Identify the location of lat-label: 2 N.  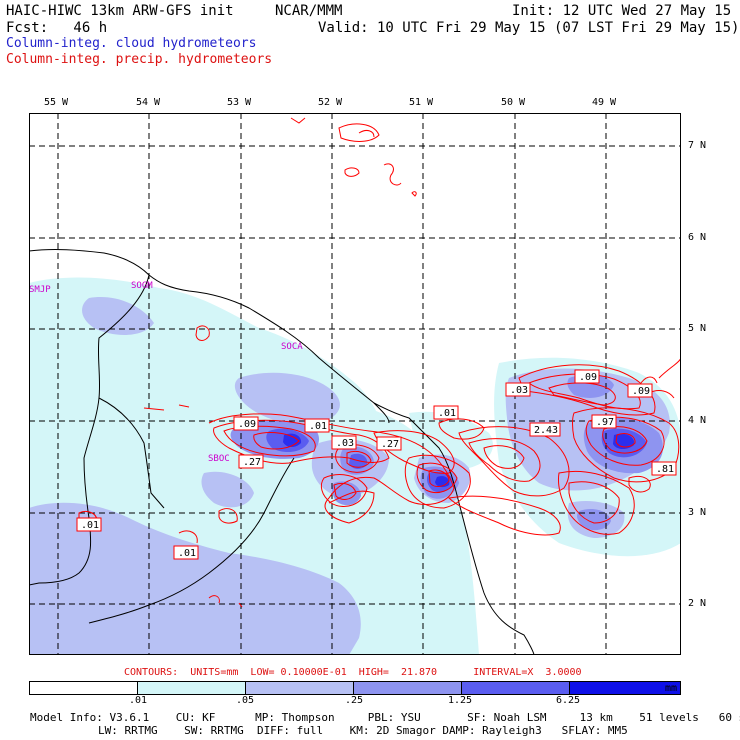
(697, 603).